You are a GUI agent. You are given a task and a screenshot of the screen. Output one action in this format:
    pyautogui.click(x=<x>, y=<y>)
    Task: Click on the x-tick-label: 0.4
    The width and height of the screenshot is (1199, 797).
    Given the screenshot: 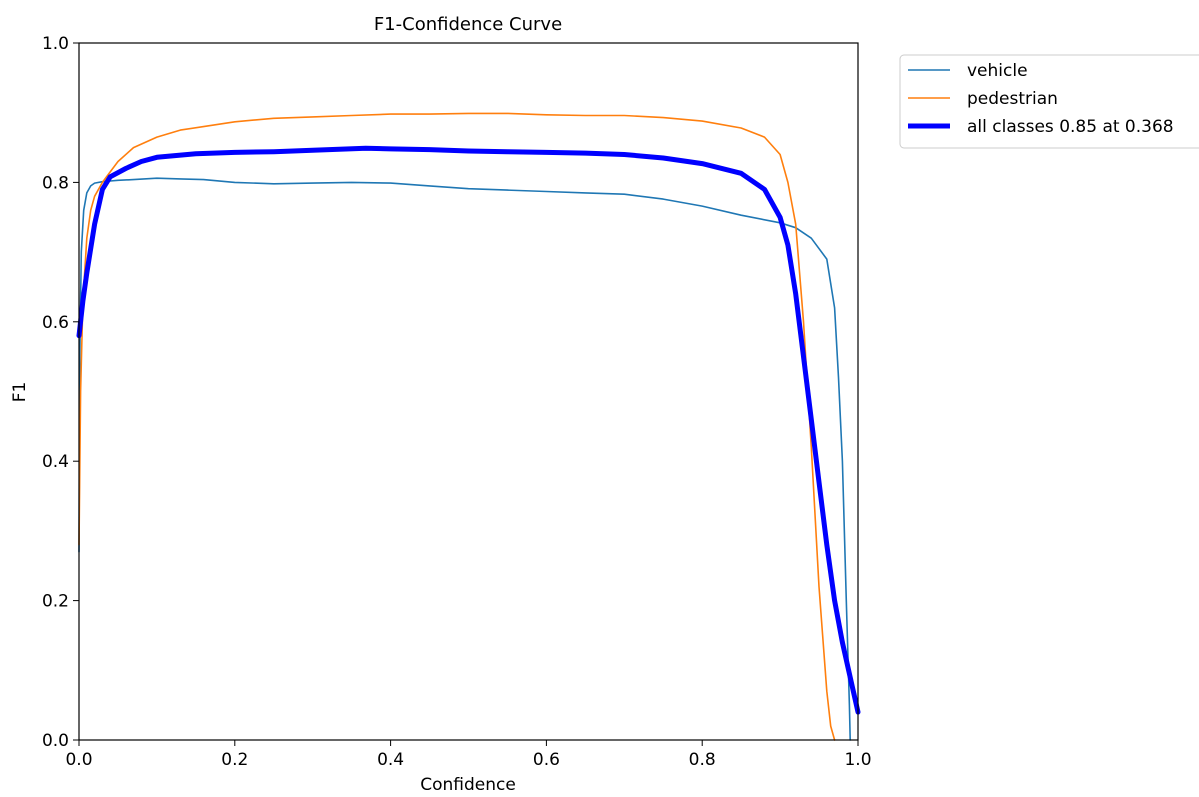 What is the action you would take?
    pyautogui.click(x=390, y=760)
    